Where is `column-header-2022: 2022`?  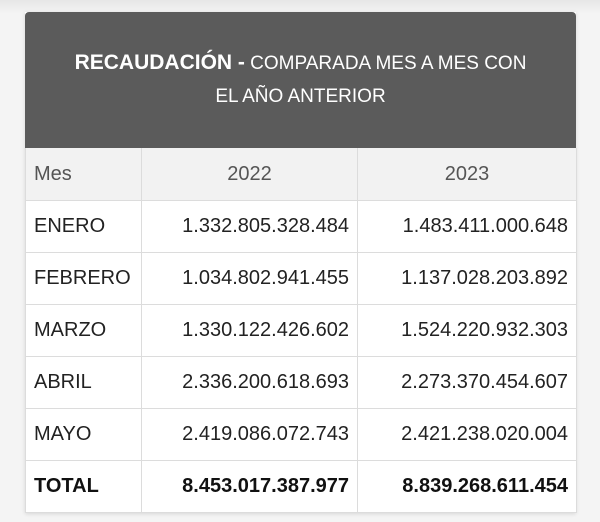
column-header-2022: 2022 is located at coordinates (249, 174).